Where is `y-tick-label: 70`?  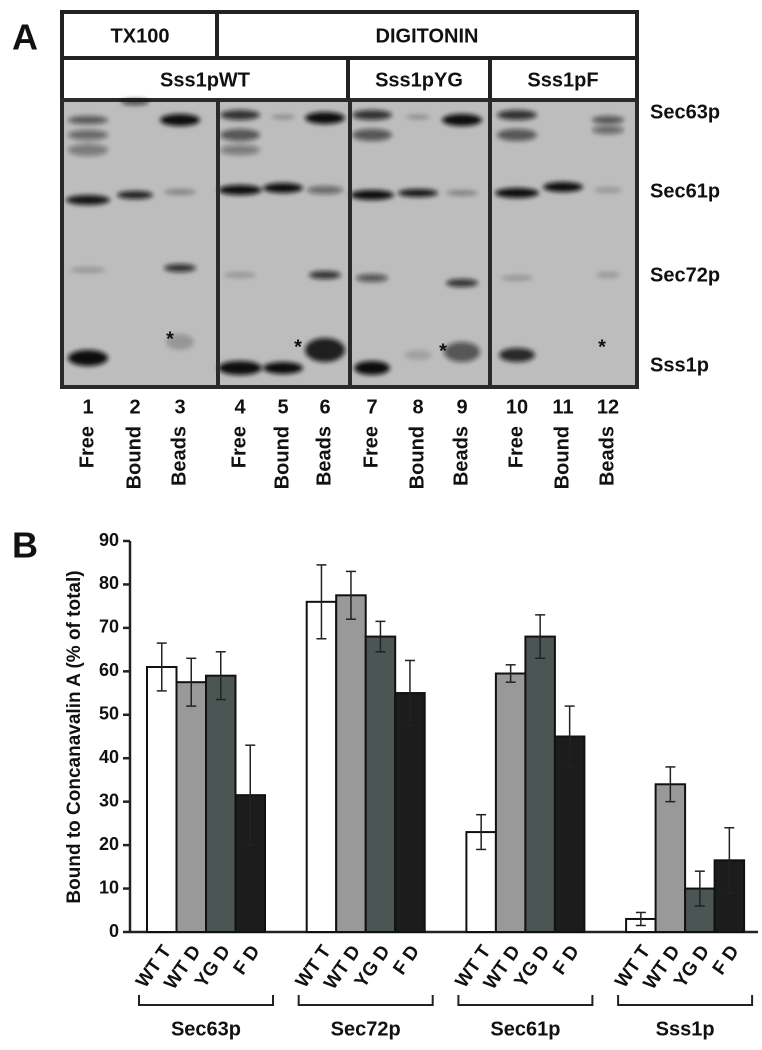
y-tick-label: 70 is located at coordinates (109, 627).